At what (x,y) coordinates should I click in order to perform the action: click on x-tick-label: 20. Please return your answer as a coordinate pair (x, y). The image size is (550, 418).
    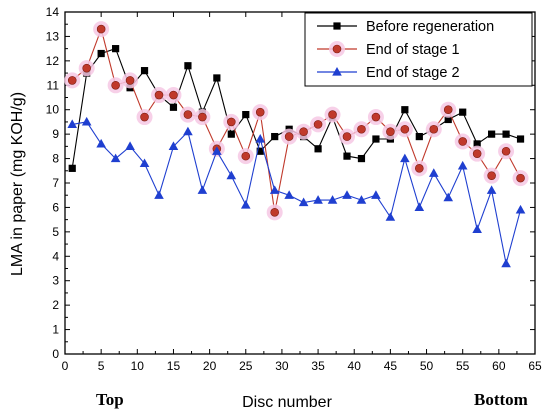
    Looking at the image, I should click on (210, 366).